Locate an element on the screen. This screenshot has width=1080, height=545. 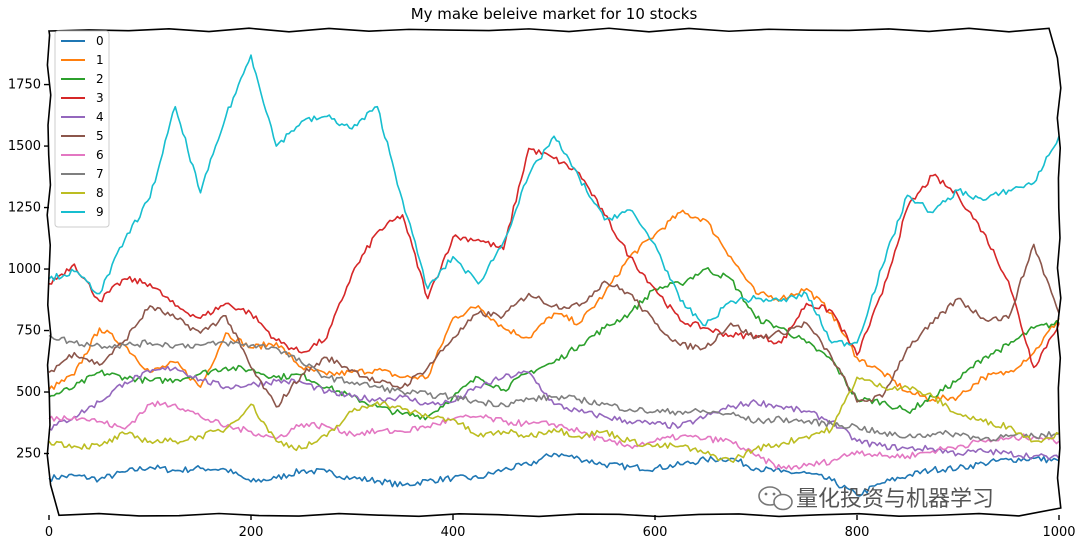
x-tick-label: 800 is located at coordinates (857, 532).